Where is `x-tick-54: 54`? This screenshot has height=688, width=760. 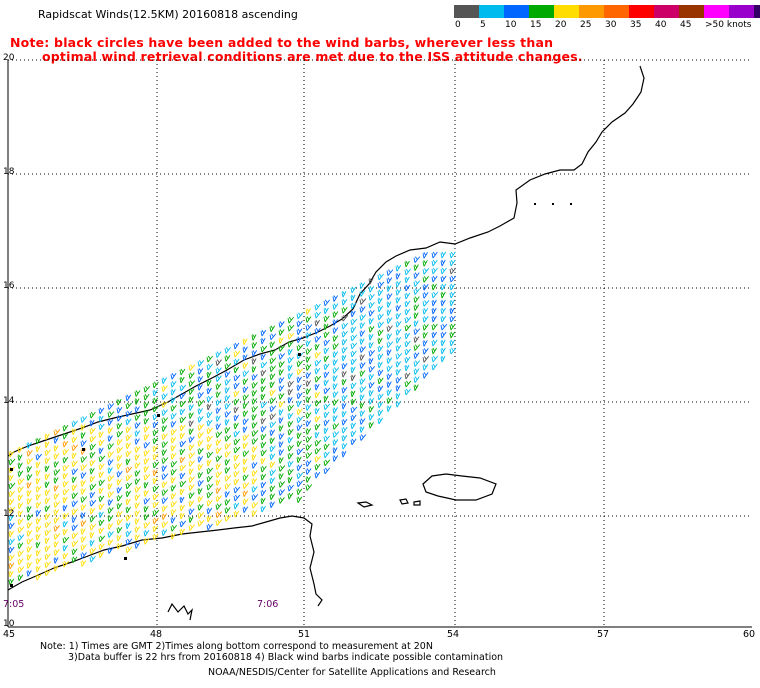
x-tick-54: 54 is located at coordinates (453, 634).